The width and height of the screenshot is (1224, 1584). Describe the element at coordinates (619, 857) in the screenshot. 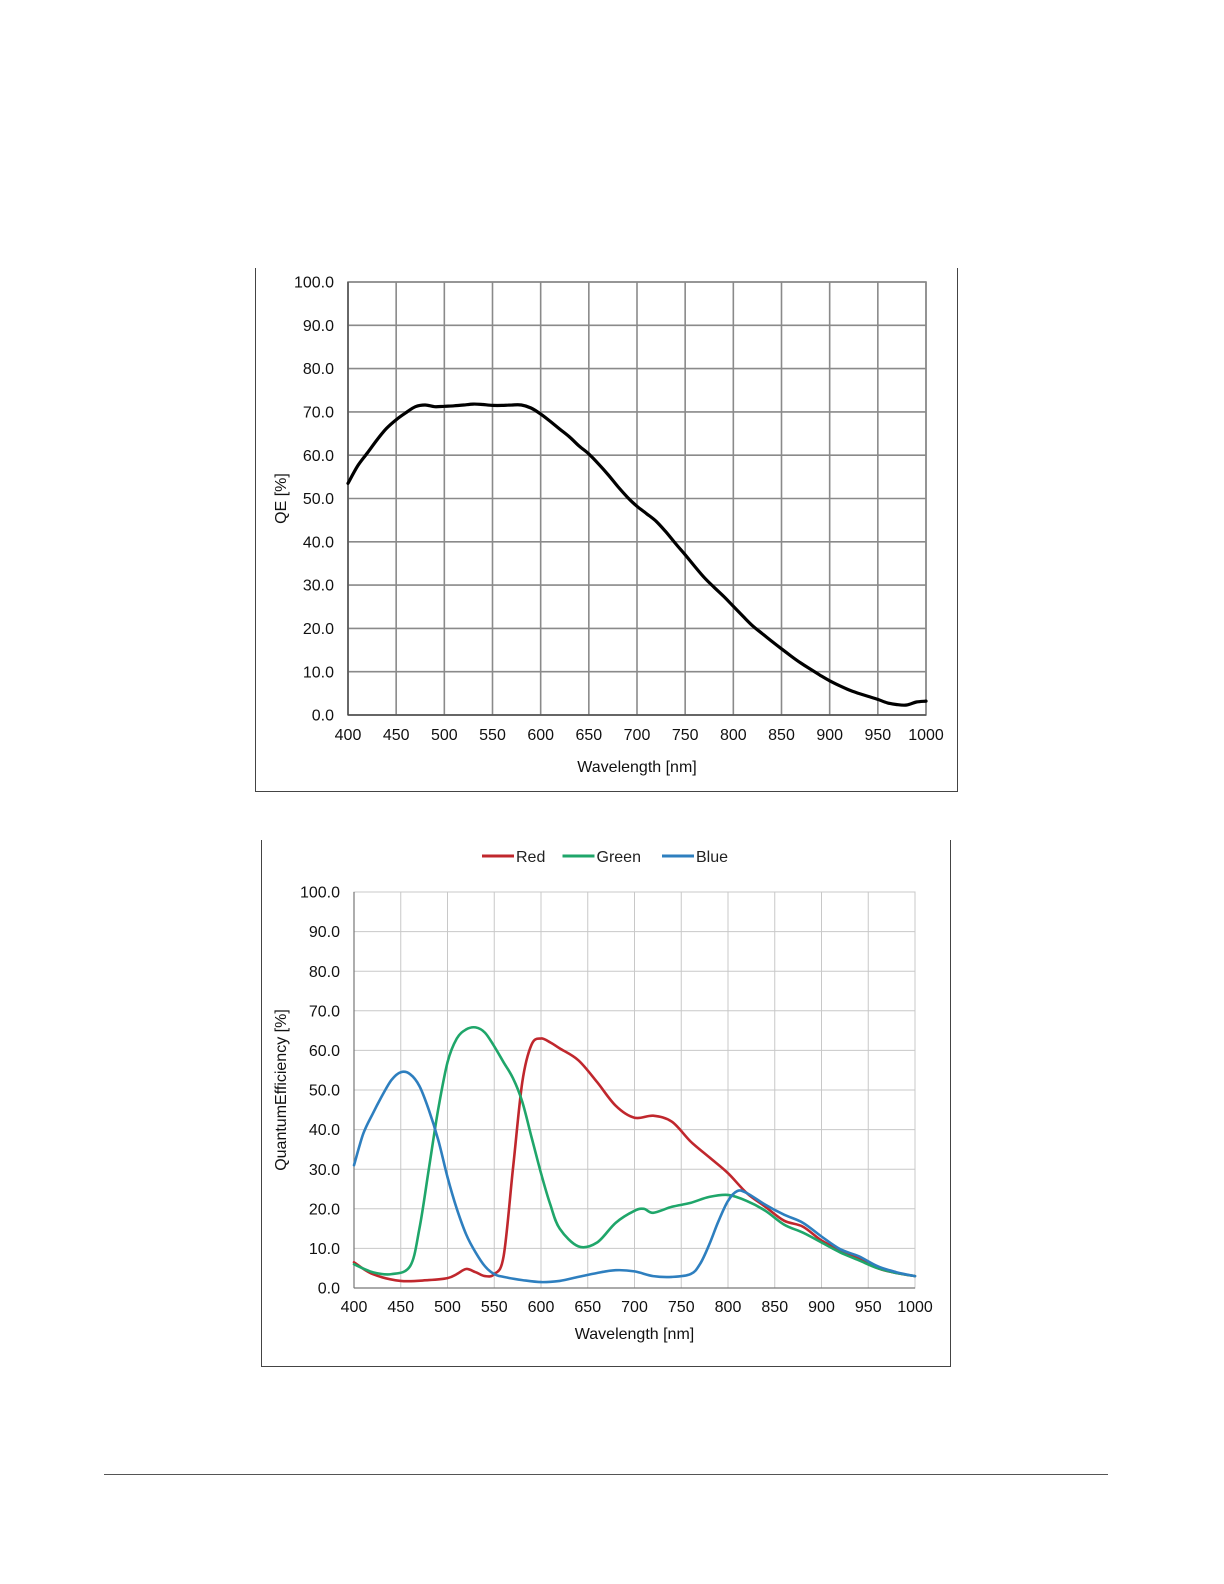

I see `legend-label: Green` at that location.